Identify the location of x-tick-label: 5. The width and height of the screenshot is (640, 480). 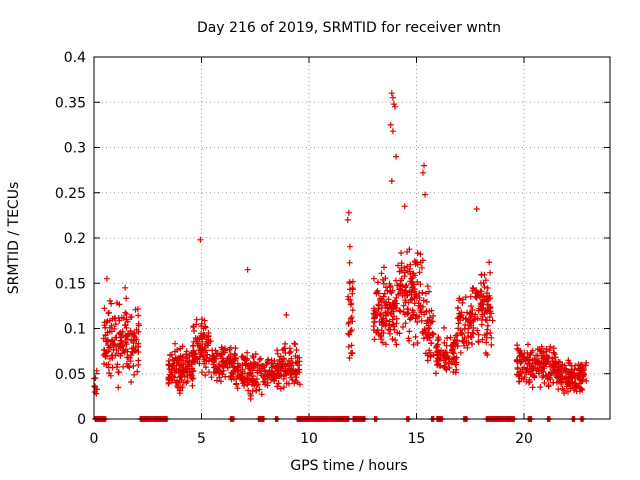
(201, 439).